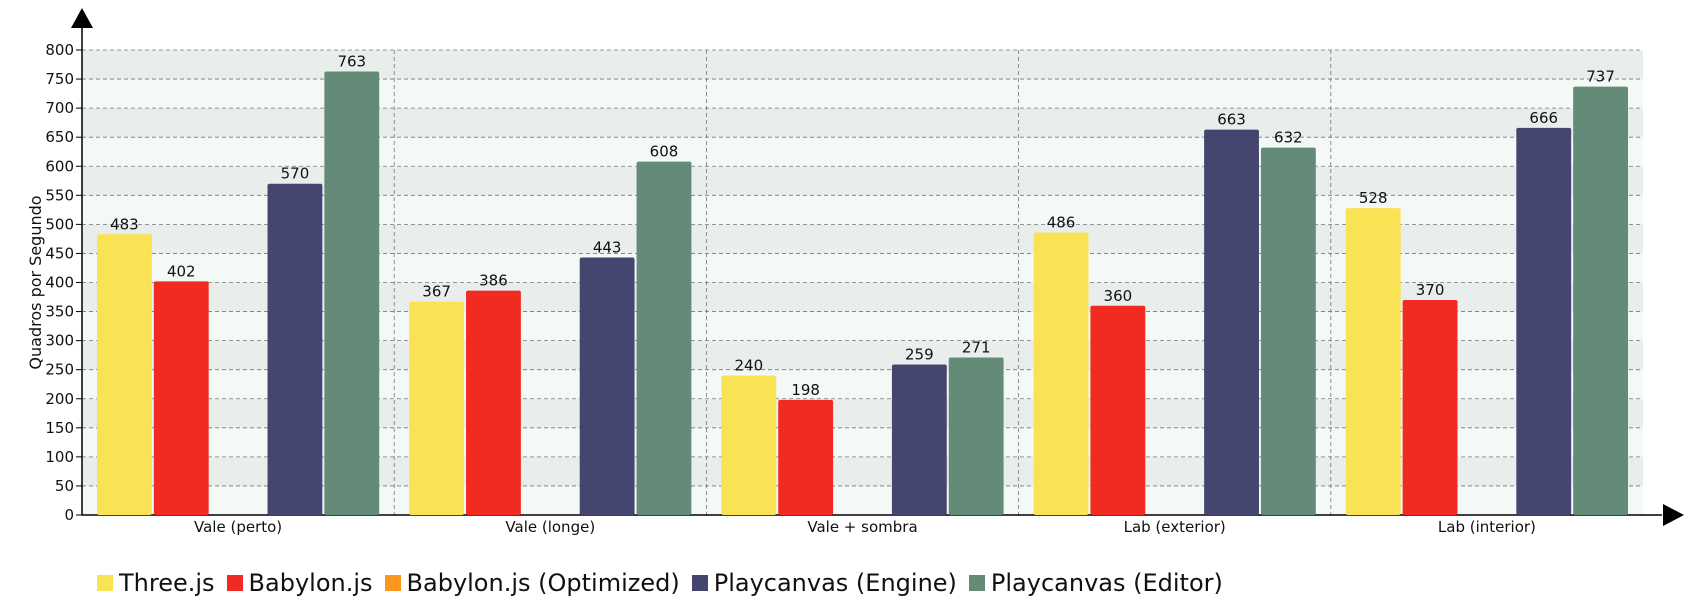 The width and height of the screenshot is (1700, 603). What do you see at coordinates (1175, 527) in the screenshot?
I see `x-tick-label: Lab (exterior)` at bounding box center [1175, 527].